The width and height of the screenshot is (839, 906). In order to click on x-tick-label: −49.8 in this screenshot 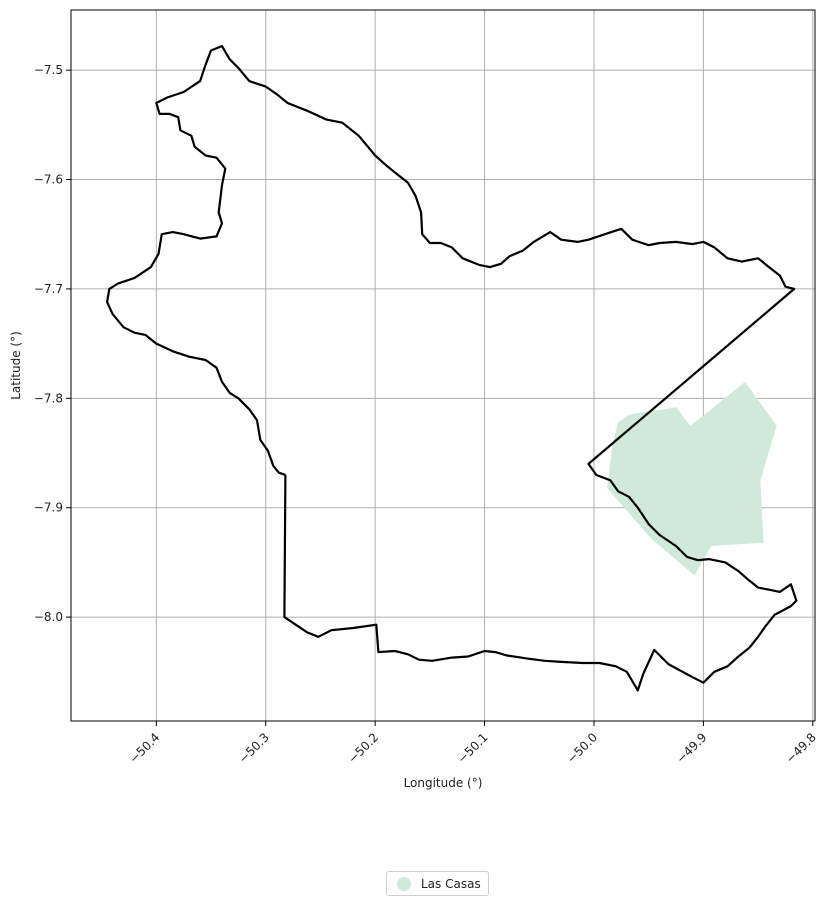, I will do `click(801, 748)`.